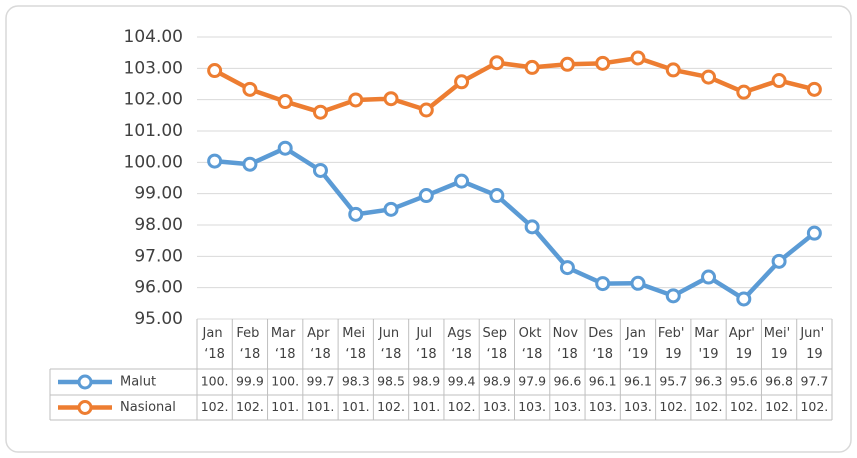 This screenshot has height=458, width=857. Describe the element at coordinates (708, 344) in the screenshot. I see `x-tick-label: Mar '19` at that location.